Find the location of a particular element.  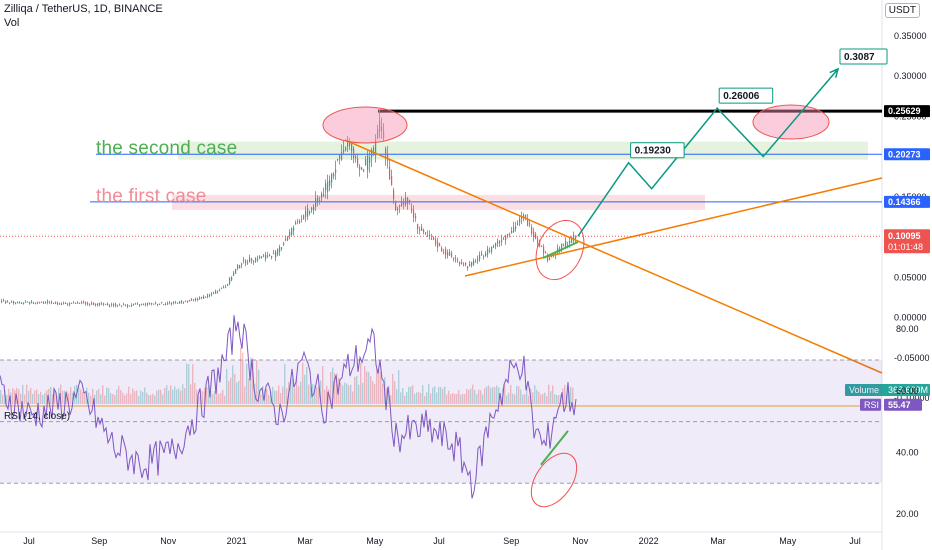

target-highlight-ellipse is located at coordinates (791, 122).